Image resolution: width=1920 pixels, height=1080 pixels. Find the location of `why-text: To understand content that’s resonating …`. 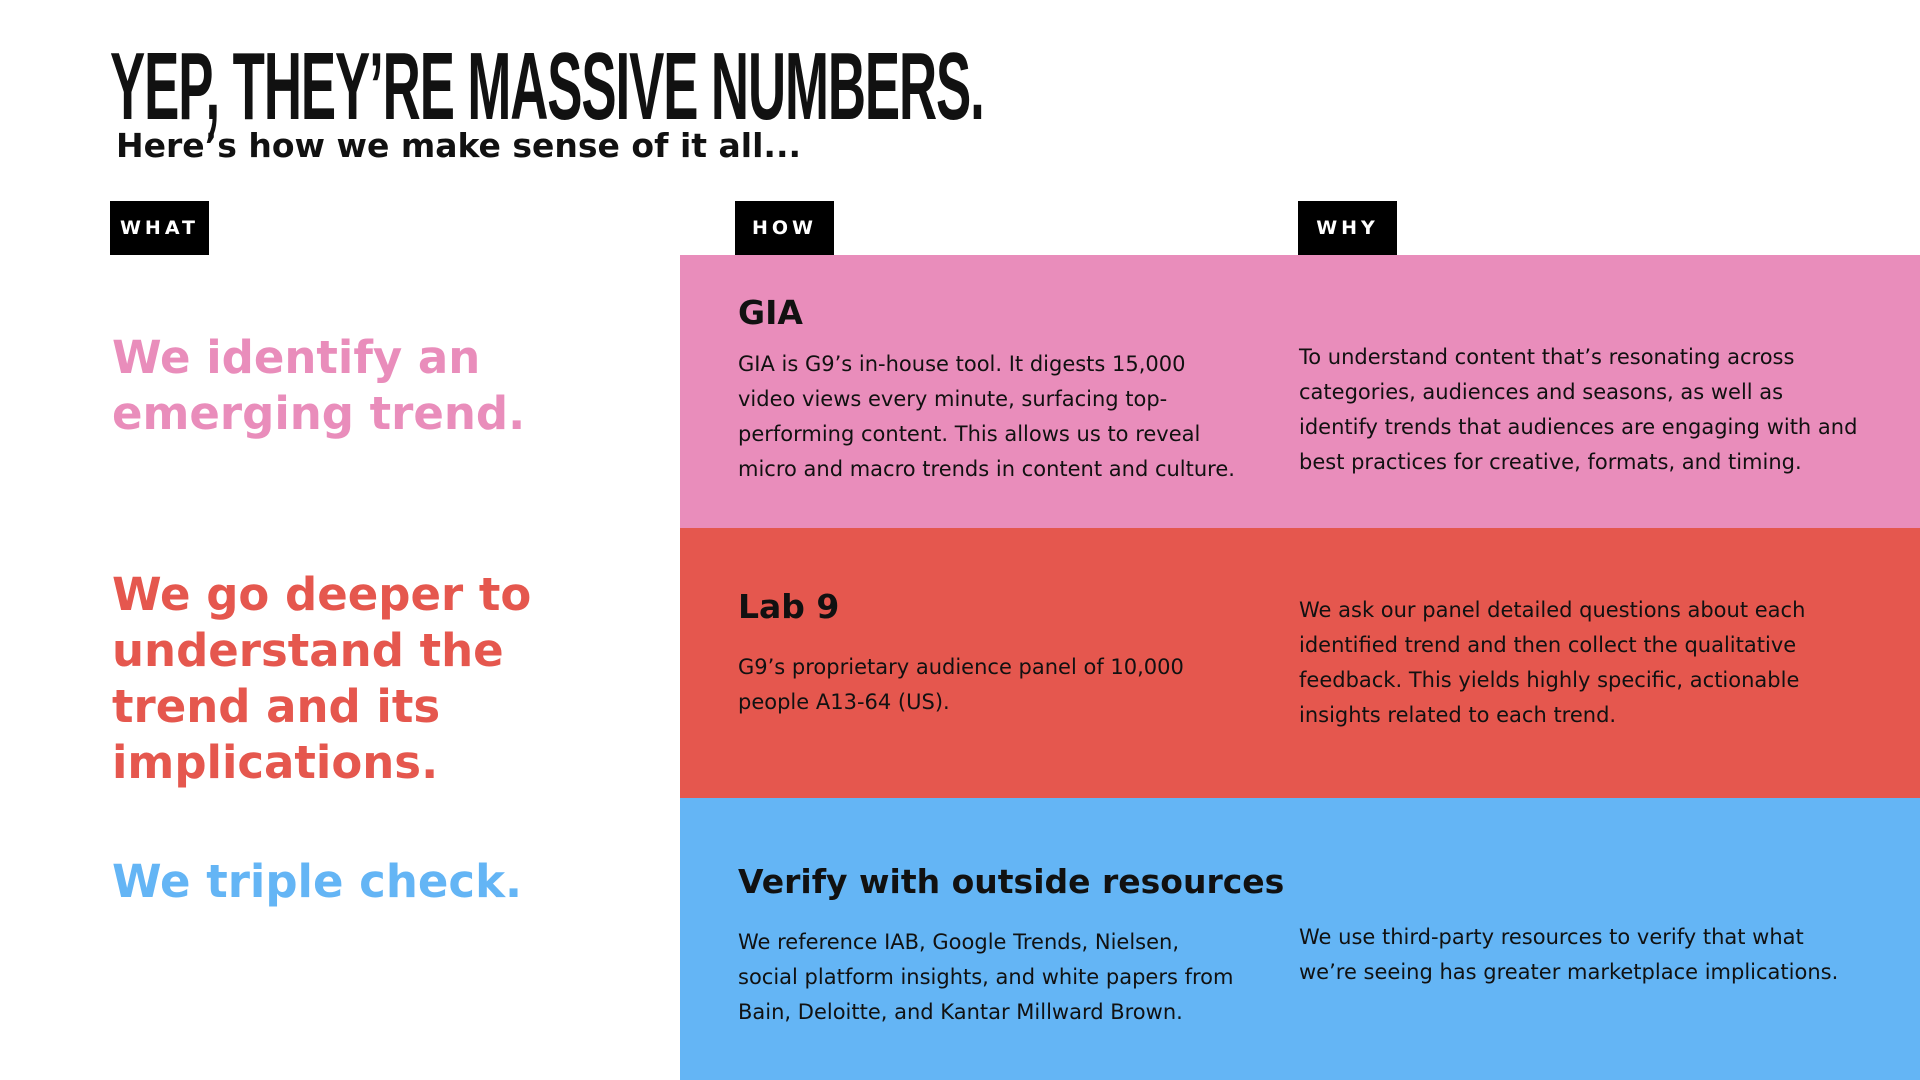

why-text: To understand content that’s resonating … is located at coordinates (1578, 409).